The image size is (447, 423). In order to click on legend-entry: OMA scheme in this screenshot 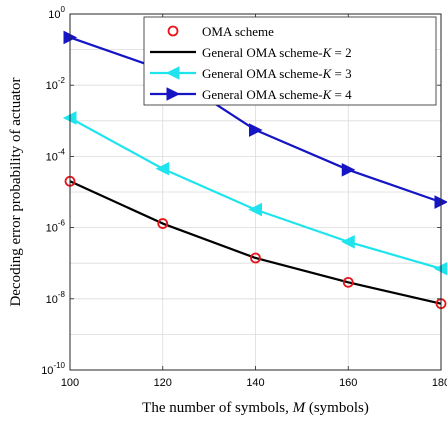, I will do `click(220, 31)`.